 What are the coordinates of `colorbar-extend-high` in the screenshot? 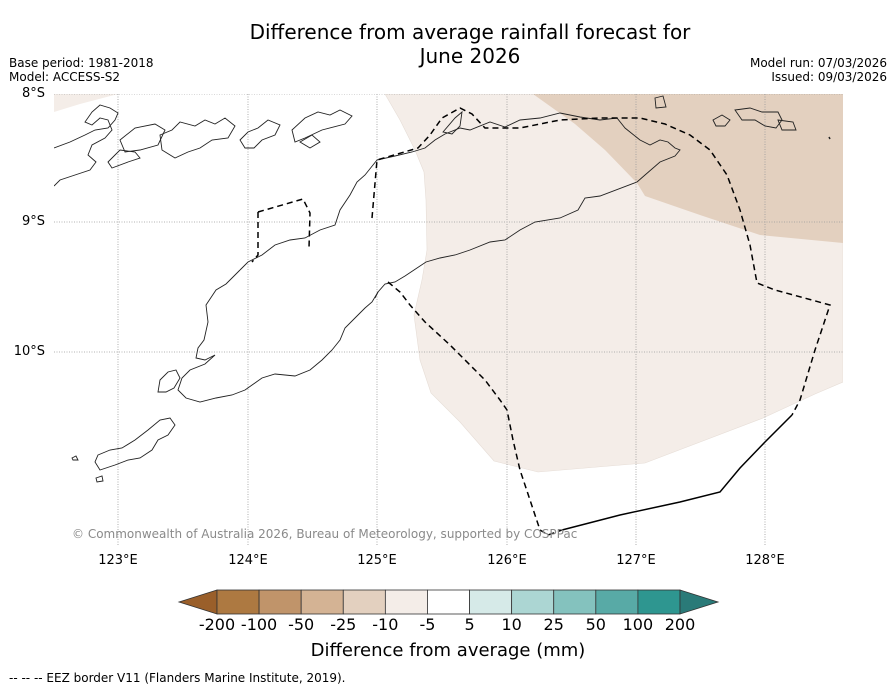 It's located at (699, 602).